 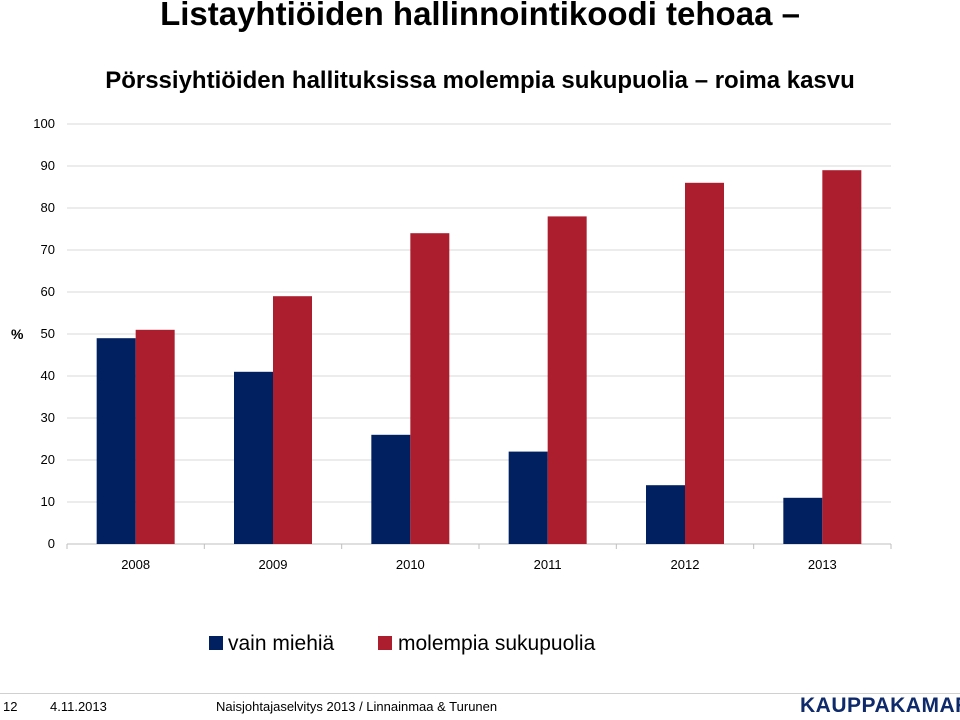 What do you see at coordinates (48, 333) in the screenshot?
I see `y-tick-label: 50` at bounding box center [48, 333].